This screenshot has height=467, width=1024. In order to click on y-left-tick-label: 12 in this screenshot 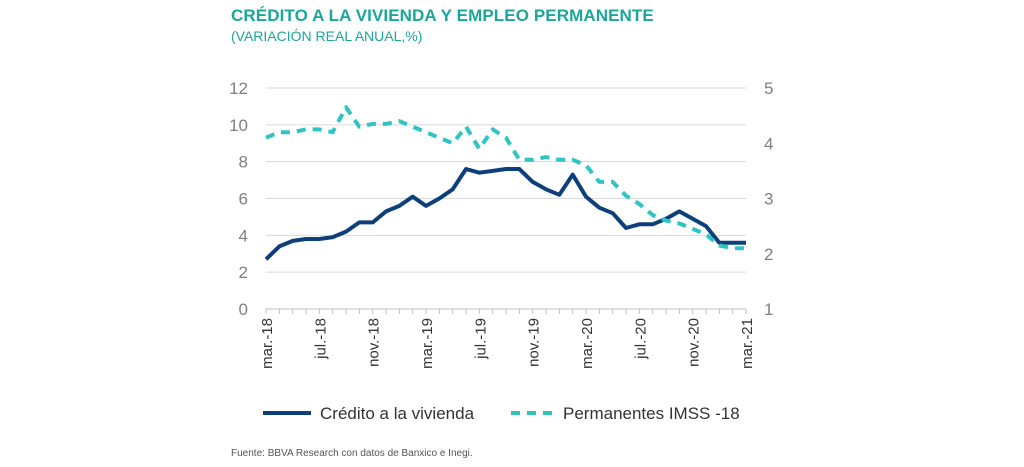, I will do `click(238, 88)`.